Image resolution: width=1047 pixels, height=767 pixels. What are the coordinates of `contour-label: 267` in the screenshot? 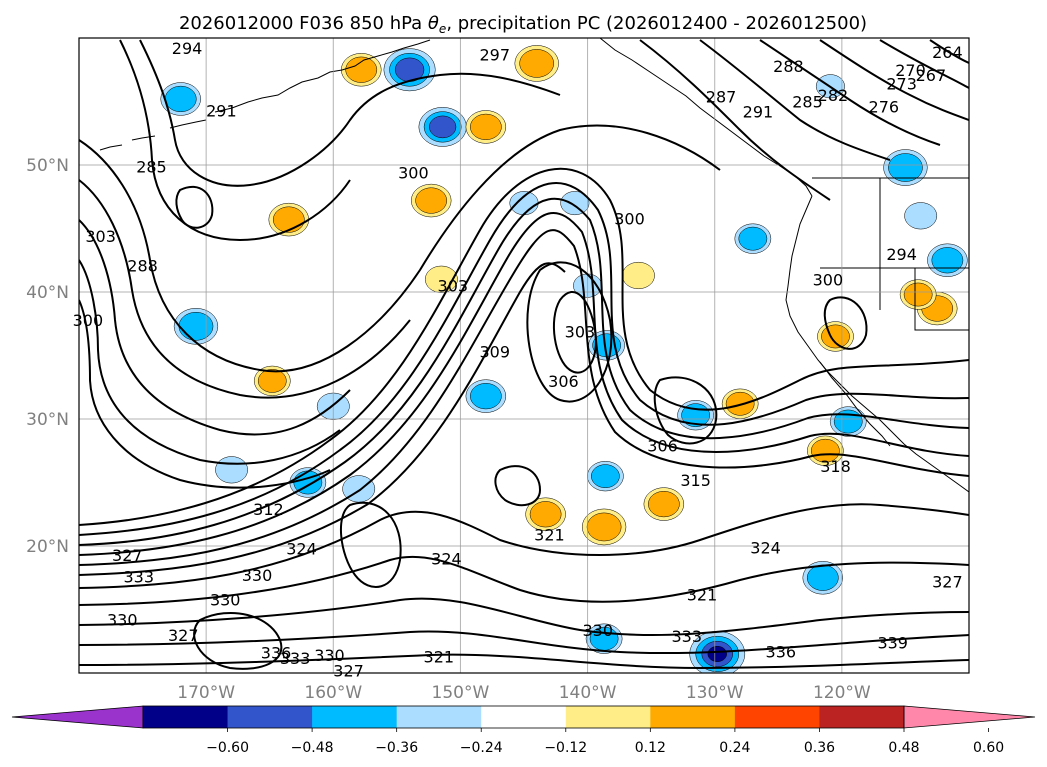 It's located at (931, 75).